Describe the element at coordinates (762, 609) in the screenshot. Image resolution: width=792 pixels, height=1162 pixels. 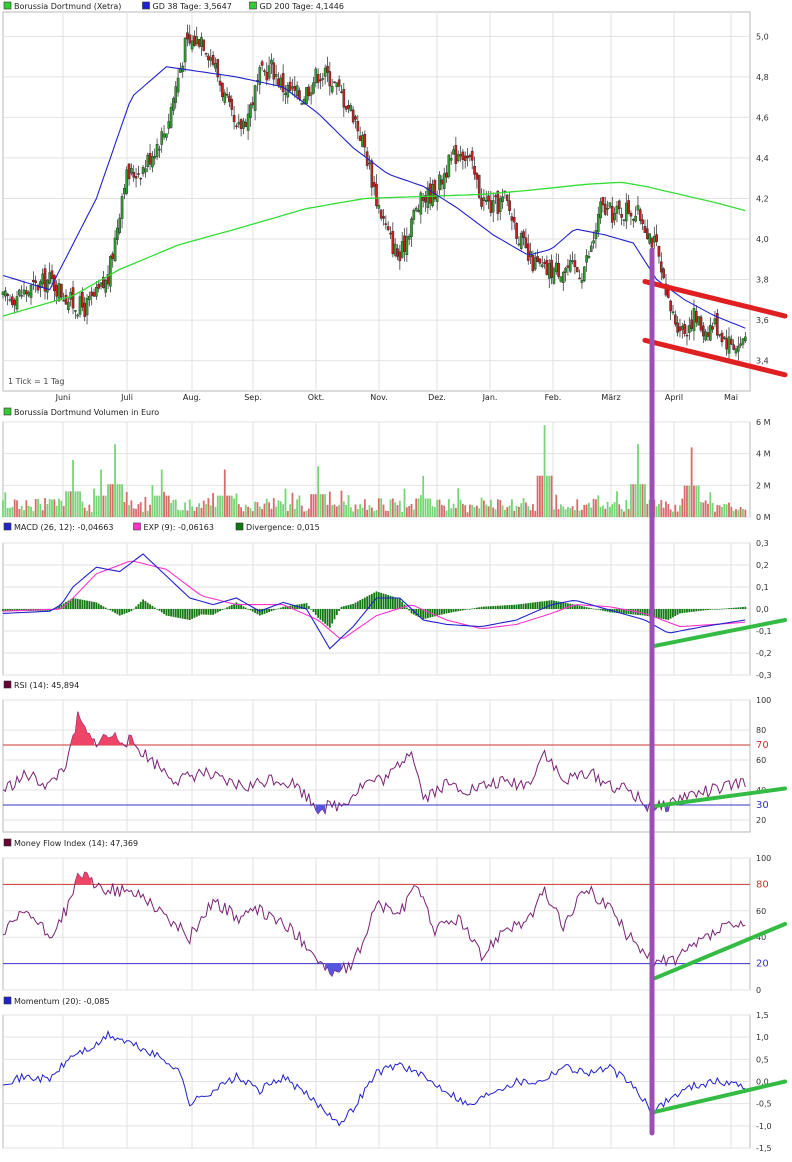
I see `y-tick-label: 0,0` at that location.